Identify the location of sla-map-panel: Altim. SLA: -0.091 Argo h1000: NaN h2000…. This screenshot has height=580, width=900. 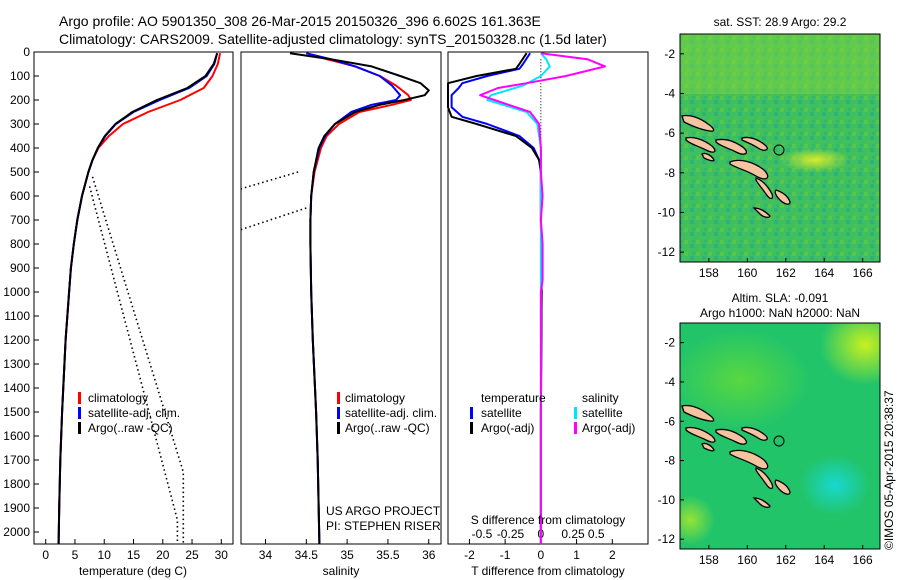
(769, 429).